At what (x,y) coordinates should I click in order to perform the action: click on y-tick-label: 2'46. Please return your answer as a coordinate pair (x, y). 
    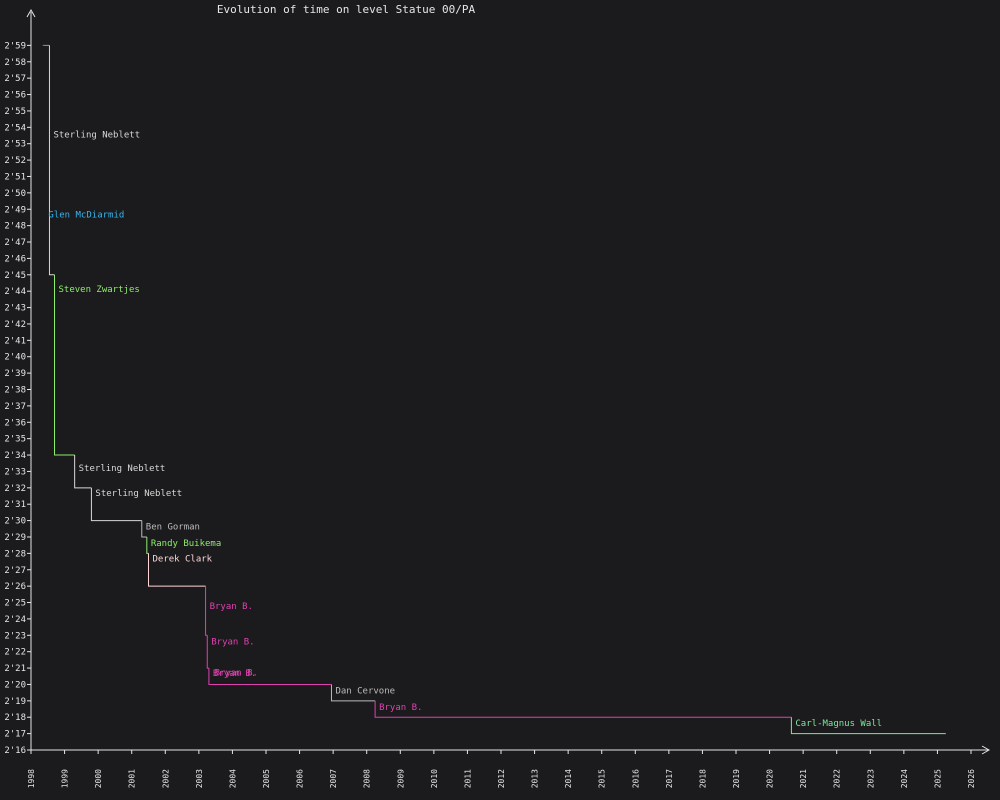
    Looking at the image, I should click on (15, 259).